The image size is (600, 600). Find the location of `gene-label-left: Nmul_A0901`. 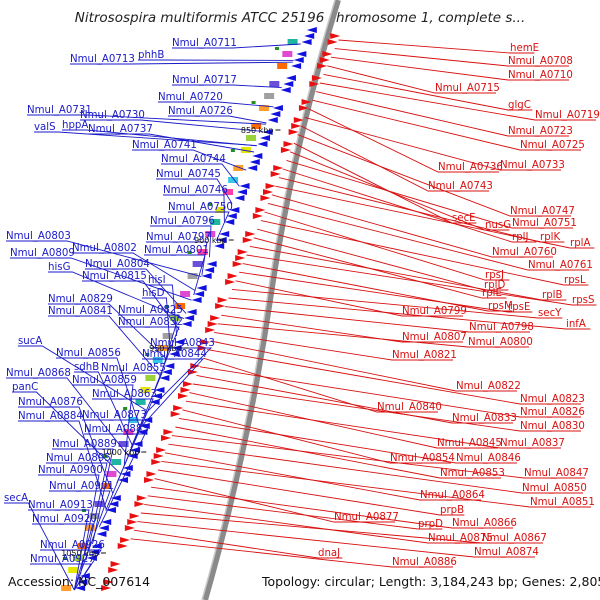

gene-label-left: Nmul_A0901 is located at coordinates (81, 486).